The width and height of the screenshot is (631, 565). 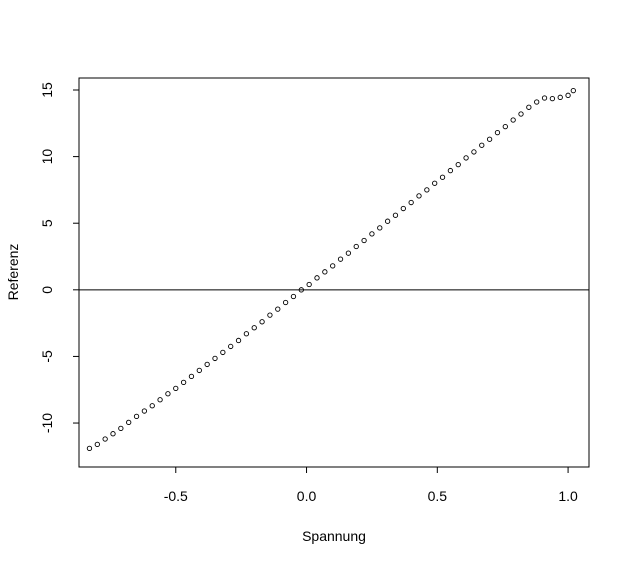 I want to click on y-axis: -10 -5 0 5 10 15, so click(x=59, y=257).